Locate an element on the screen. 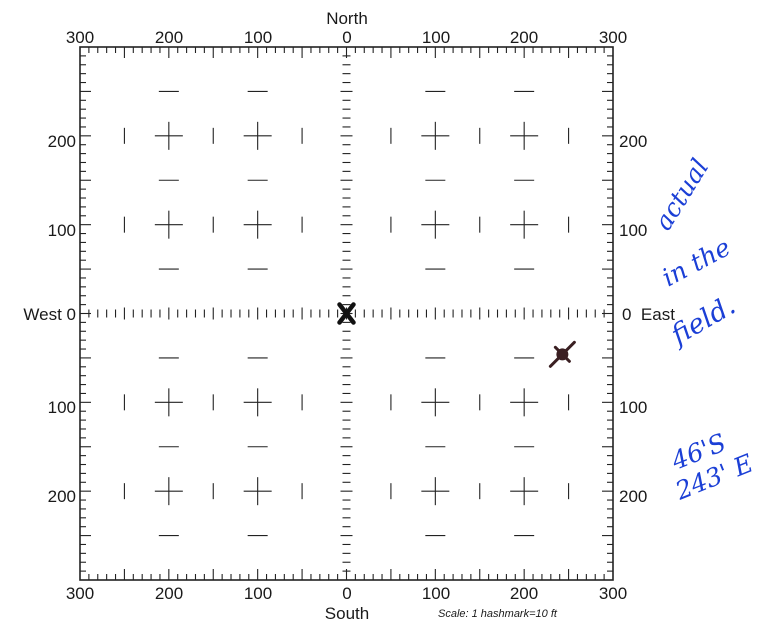 Image resolution: width=767 pixels, height=634 pixels. top-label-e300: 300 is located at coordinates (613, 37).